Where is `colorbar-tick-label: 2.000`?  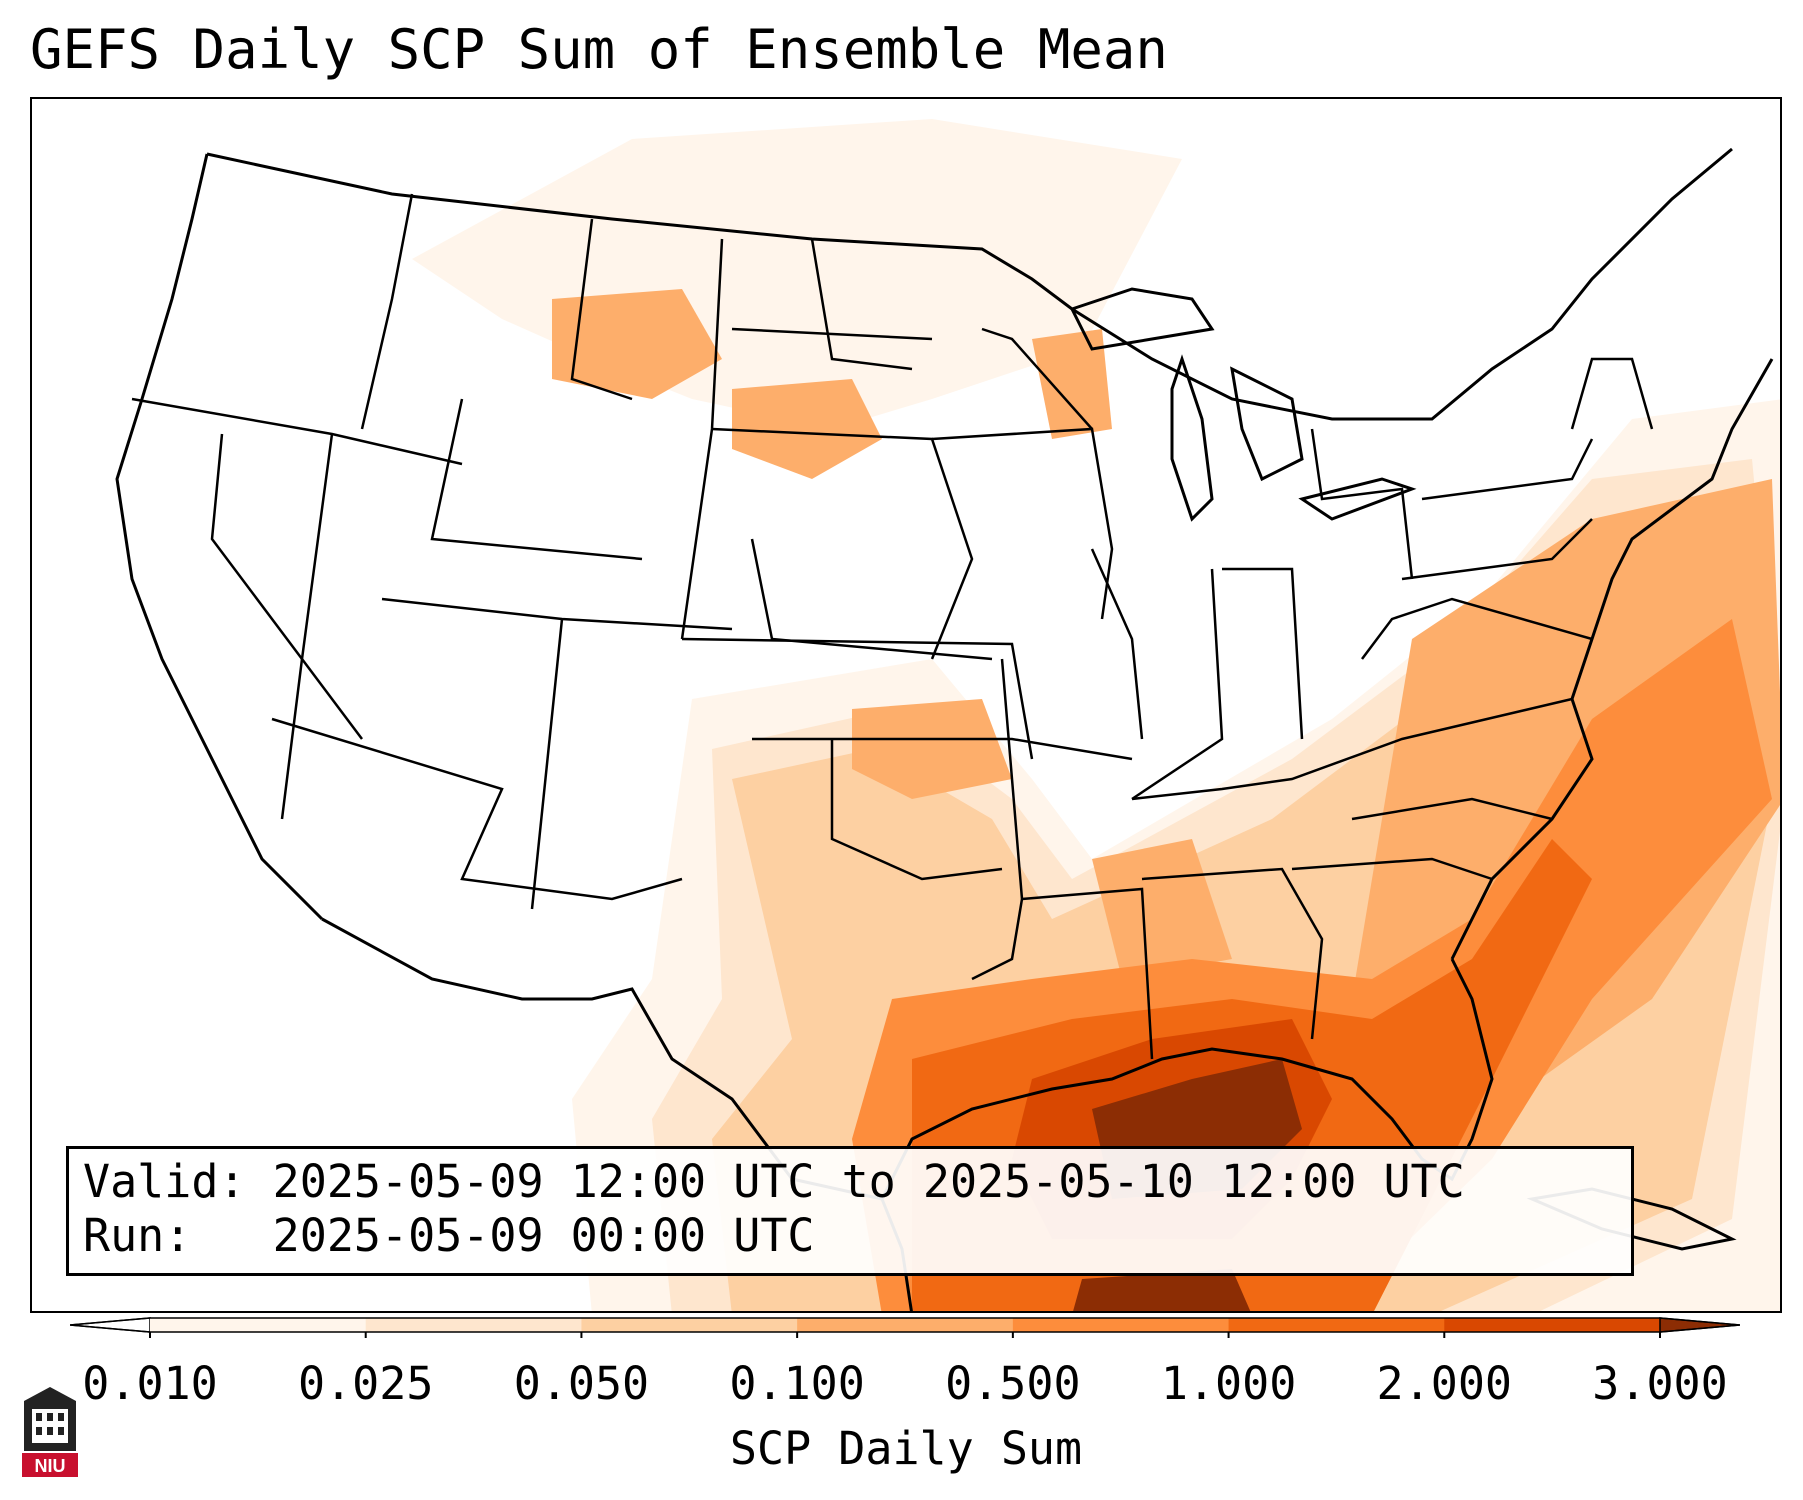
colorbar-tick-label: 2.000 is located at coordinates (1444, 1383).